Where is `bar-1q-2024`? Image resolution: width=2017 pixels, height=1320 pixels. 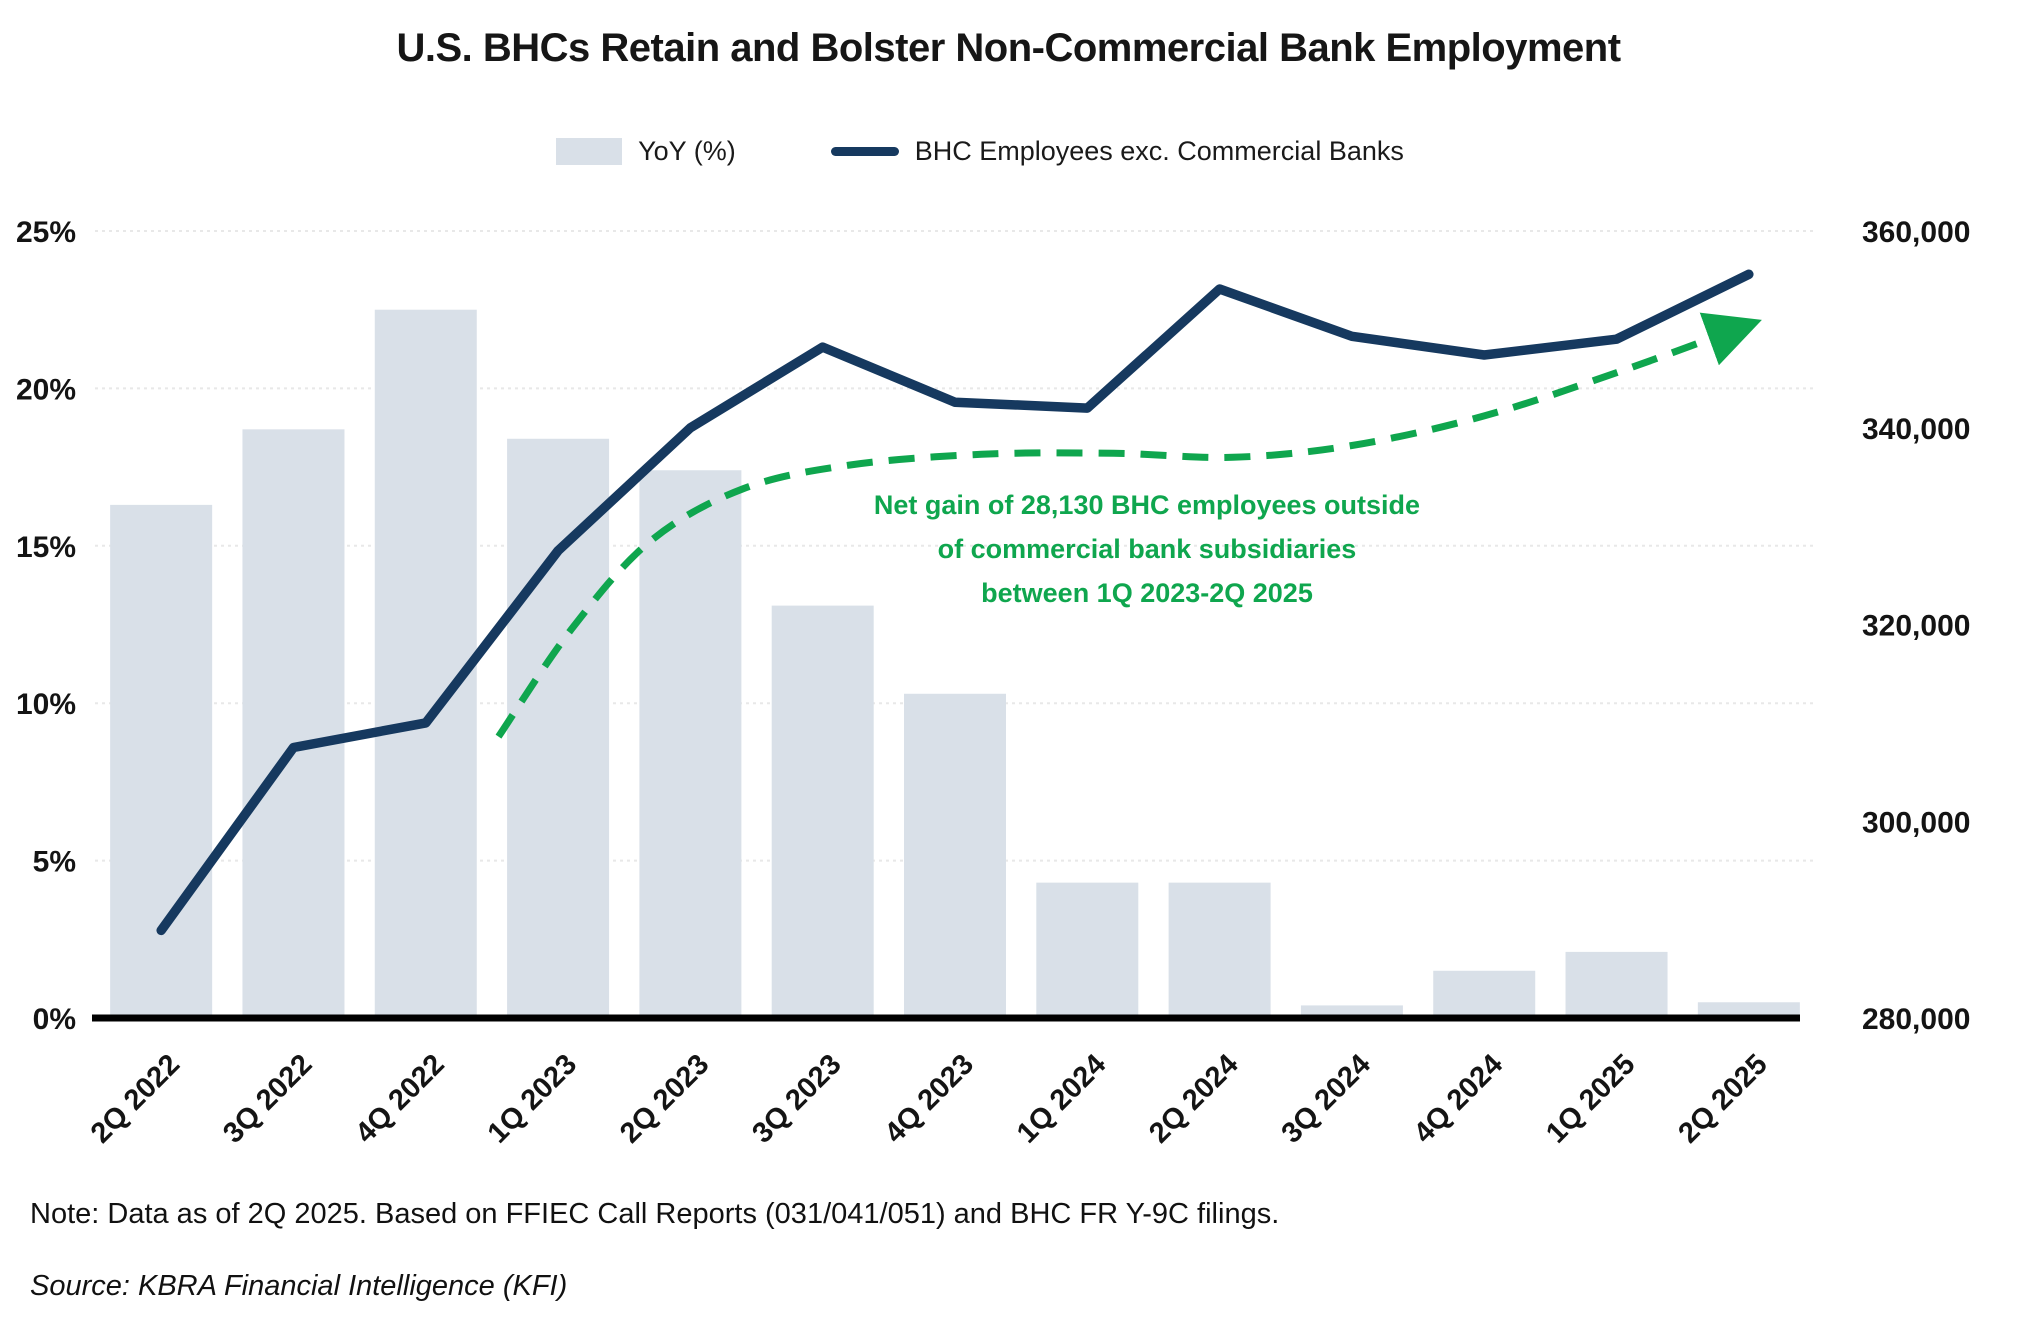 bar-1q-2024 is located at coordinates (1087, 950).